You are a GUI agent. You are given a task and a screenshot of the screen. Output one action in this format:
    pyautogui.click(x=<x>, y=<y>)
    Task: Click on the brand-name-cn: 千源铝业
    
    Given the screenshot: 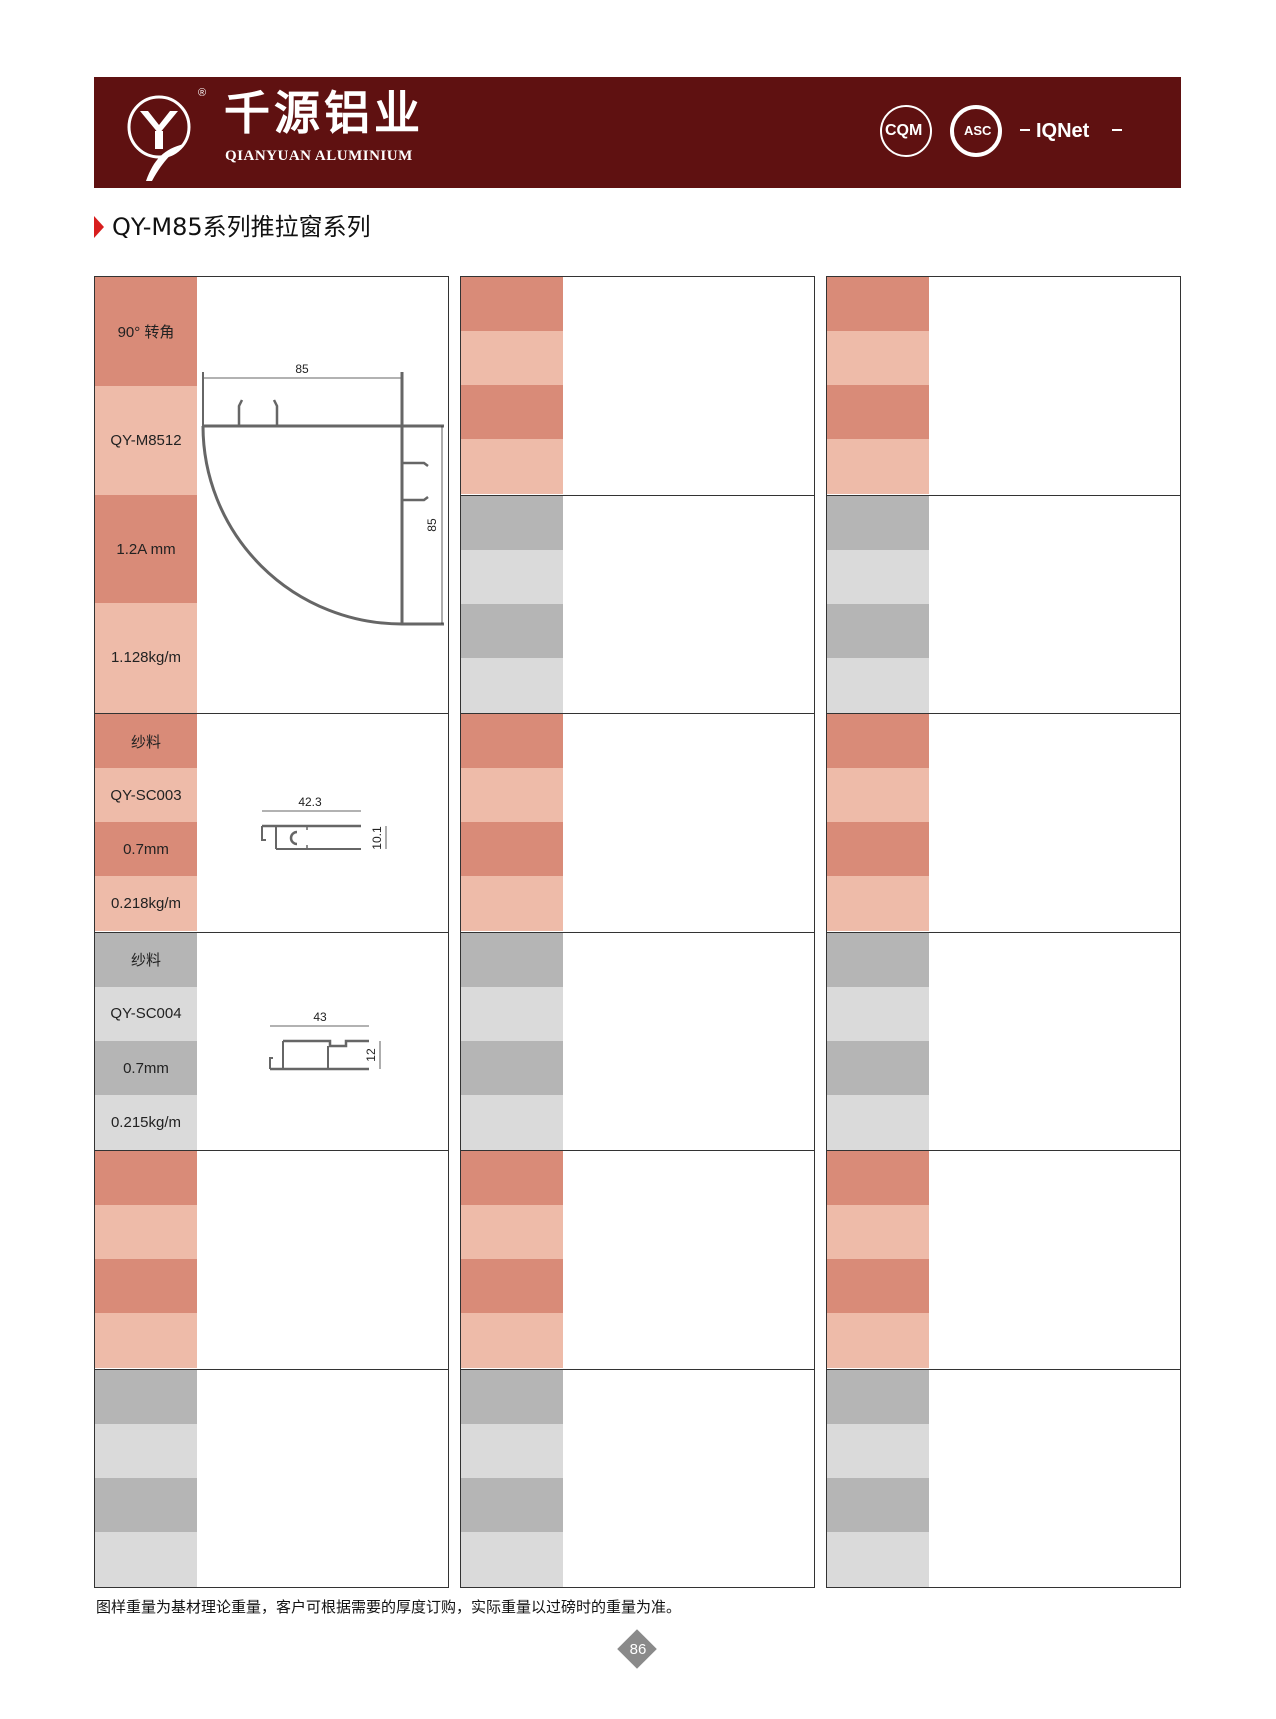 What is the action you would take?
    pyautogui.click(x=324, y=113)
    